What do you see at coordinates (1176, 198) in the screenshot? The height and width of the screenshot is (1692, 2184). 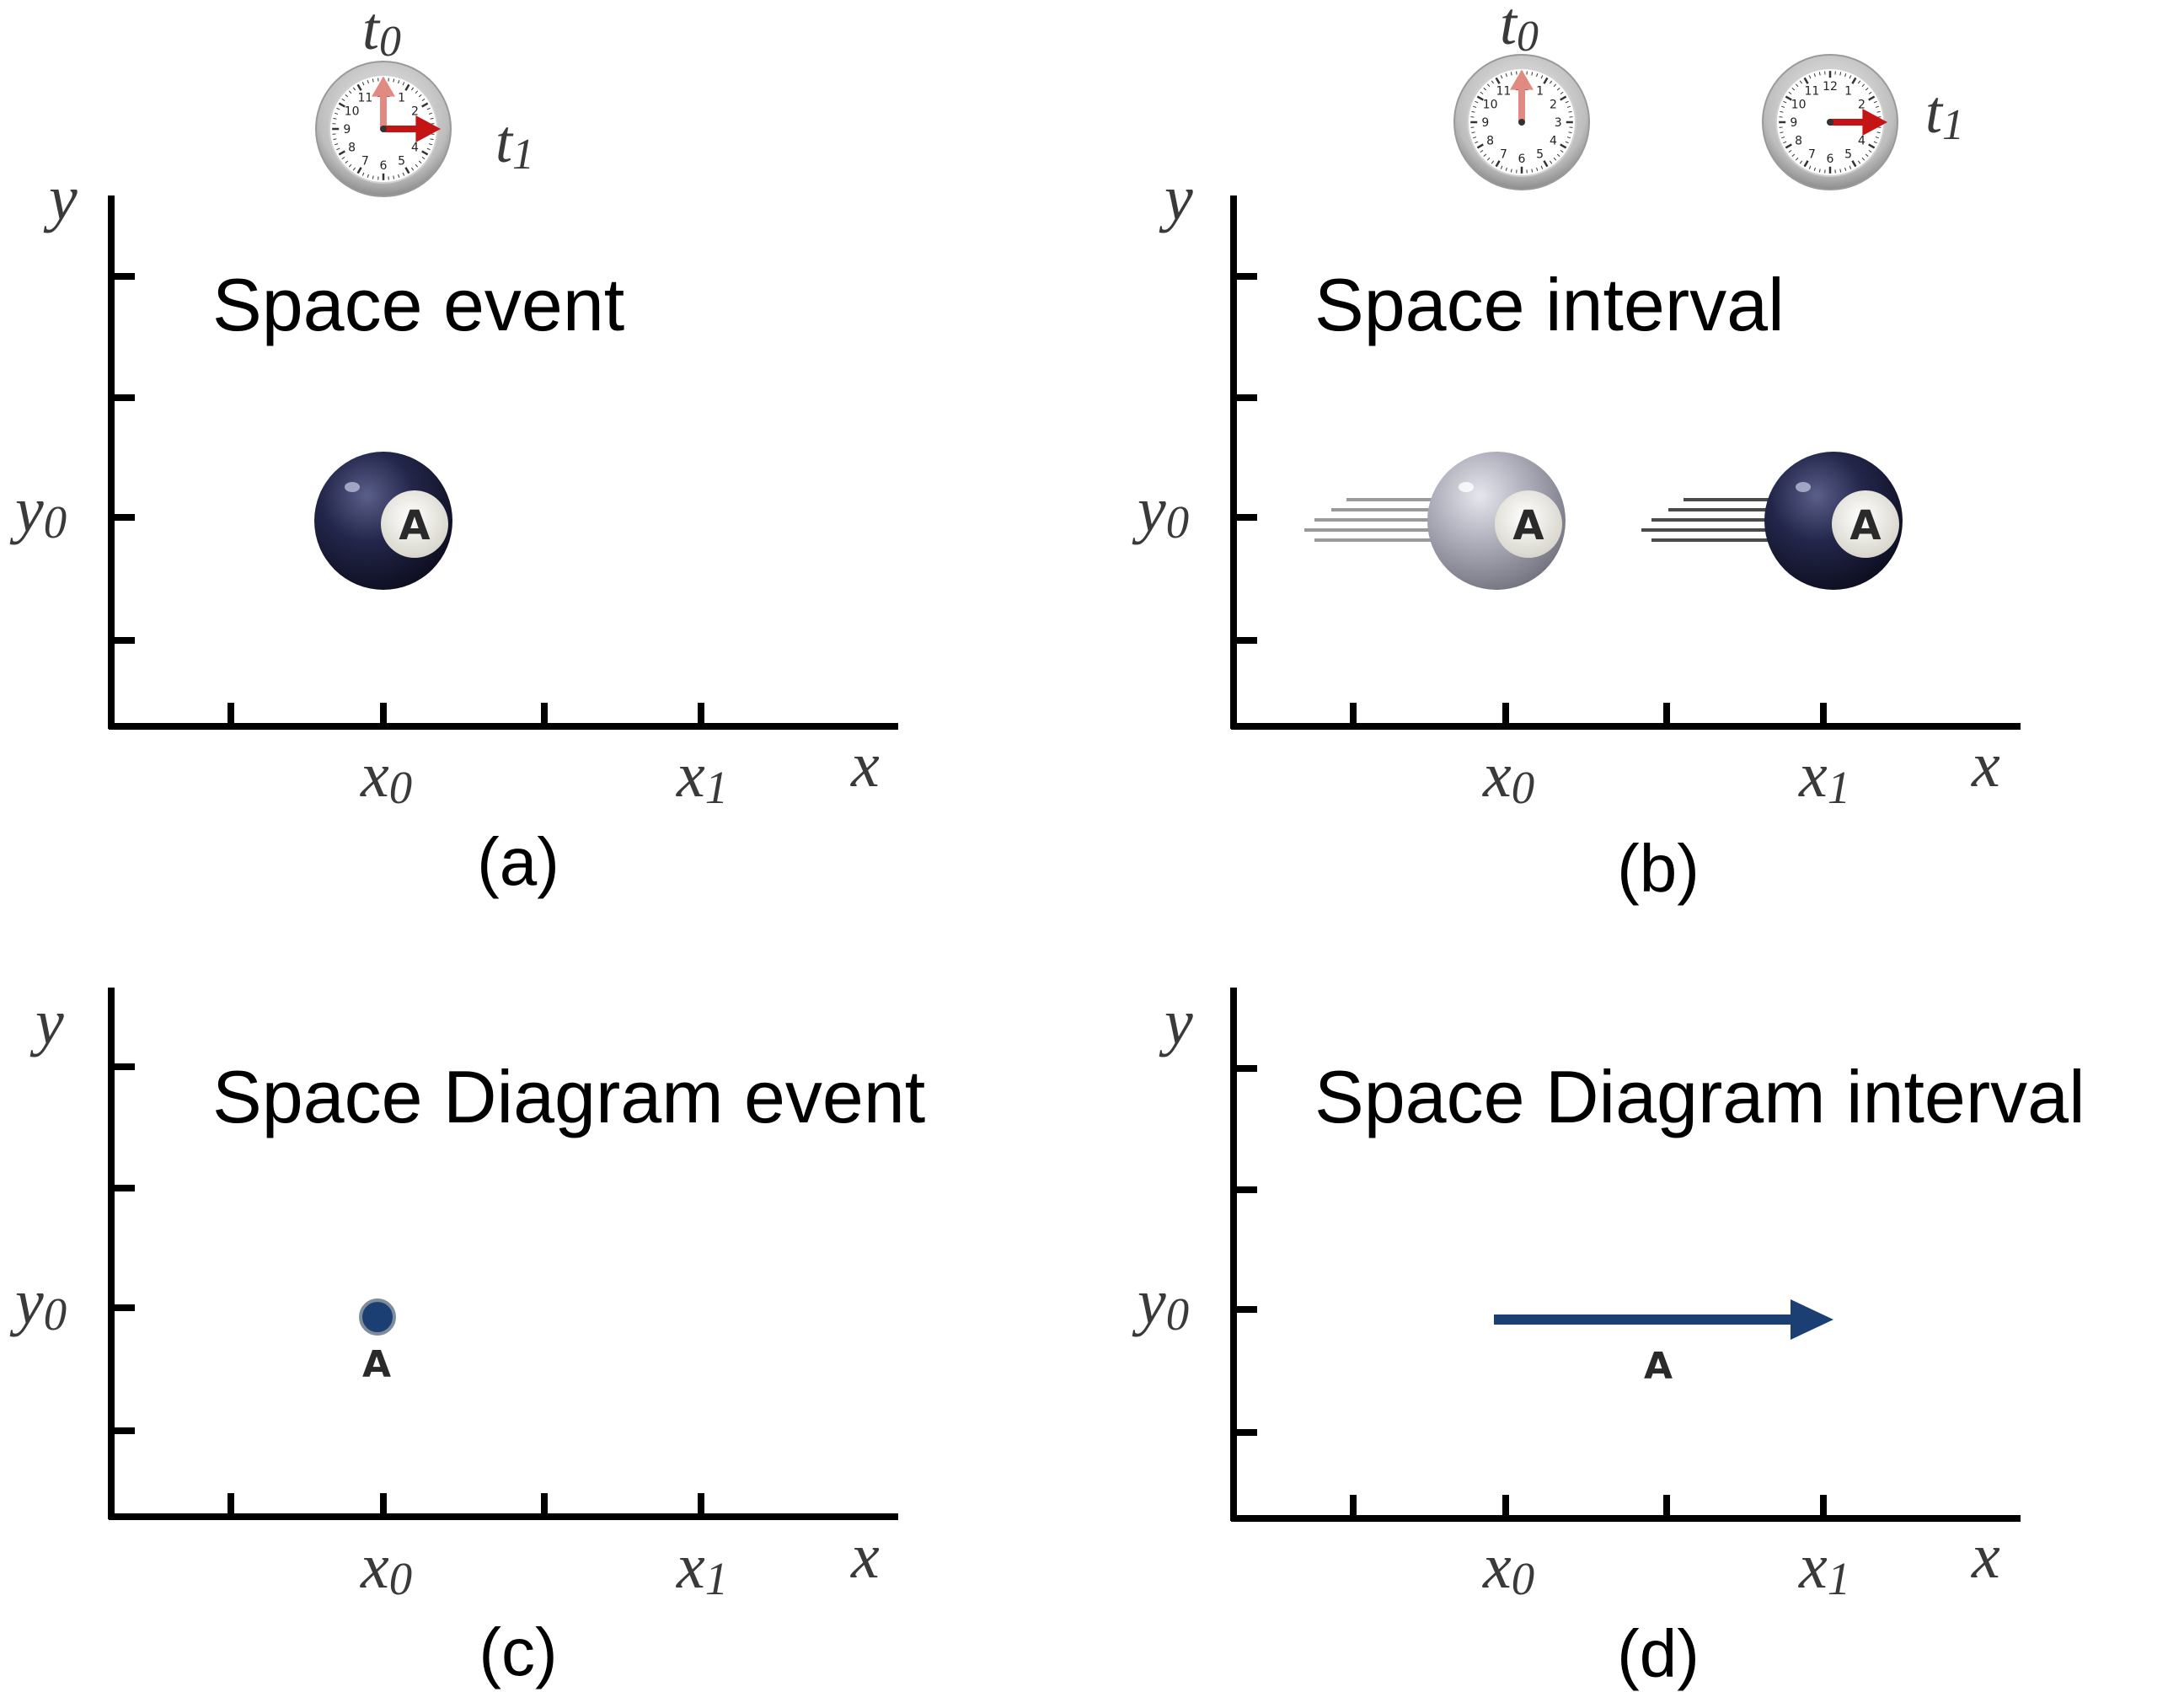 I see `y-axis-label: y` at bounding box center [1176, 198].